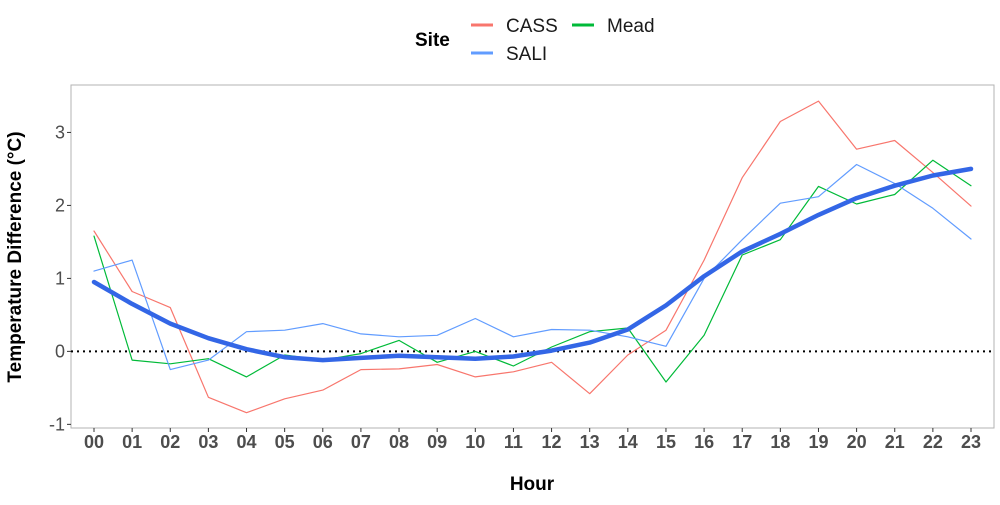 The image size is (1000, 505). Describe the element at coordinates (15, 256) in the screenshot. I see `y-axis-title: Temperature Difference (°C)` at that location.